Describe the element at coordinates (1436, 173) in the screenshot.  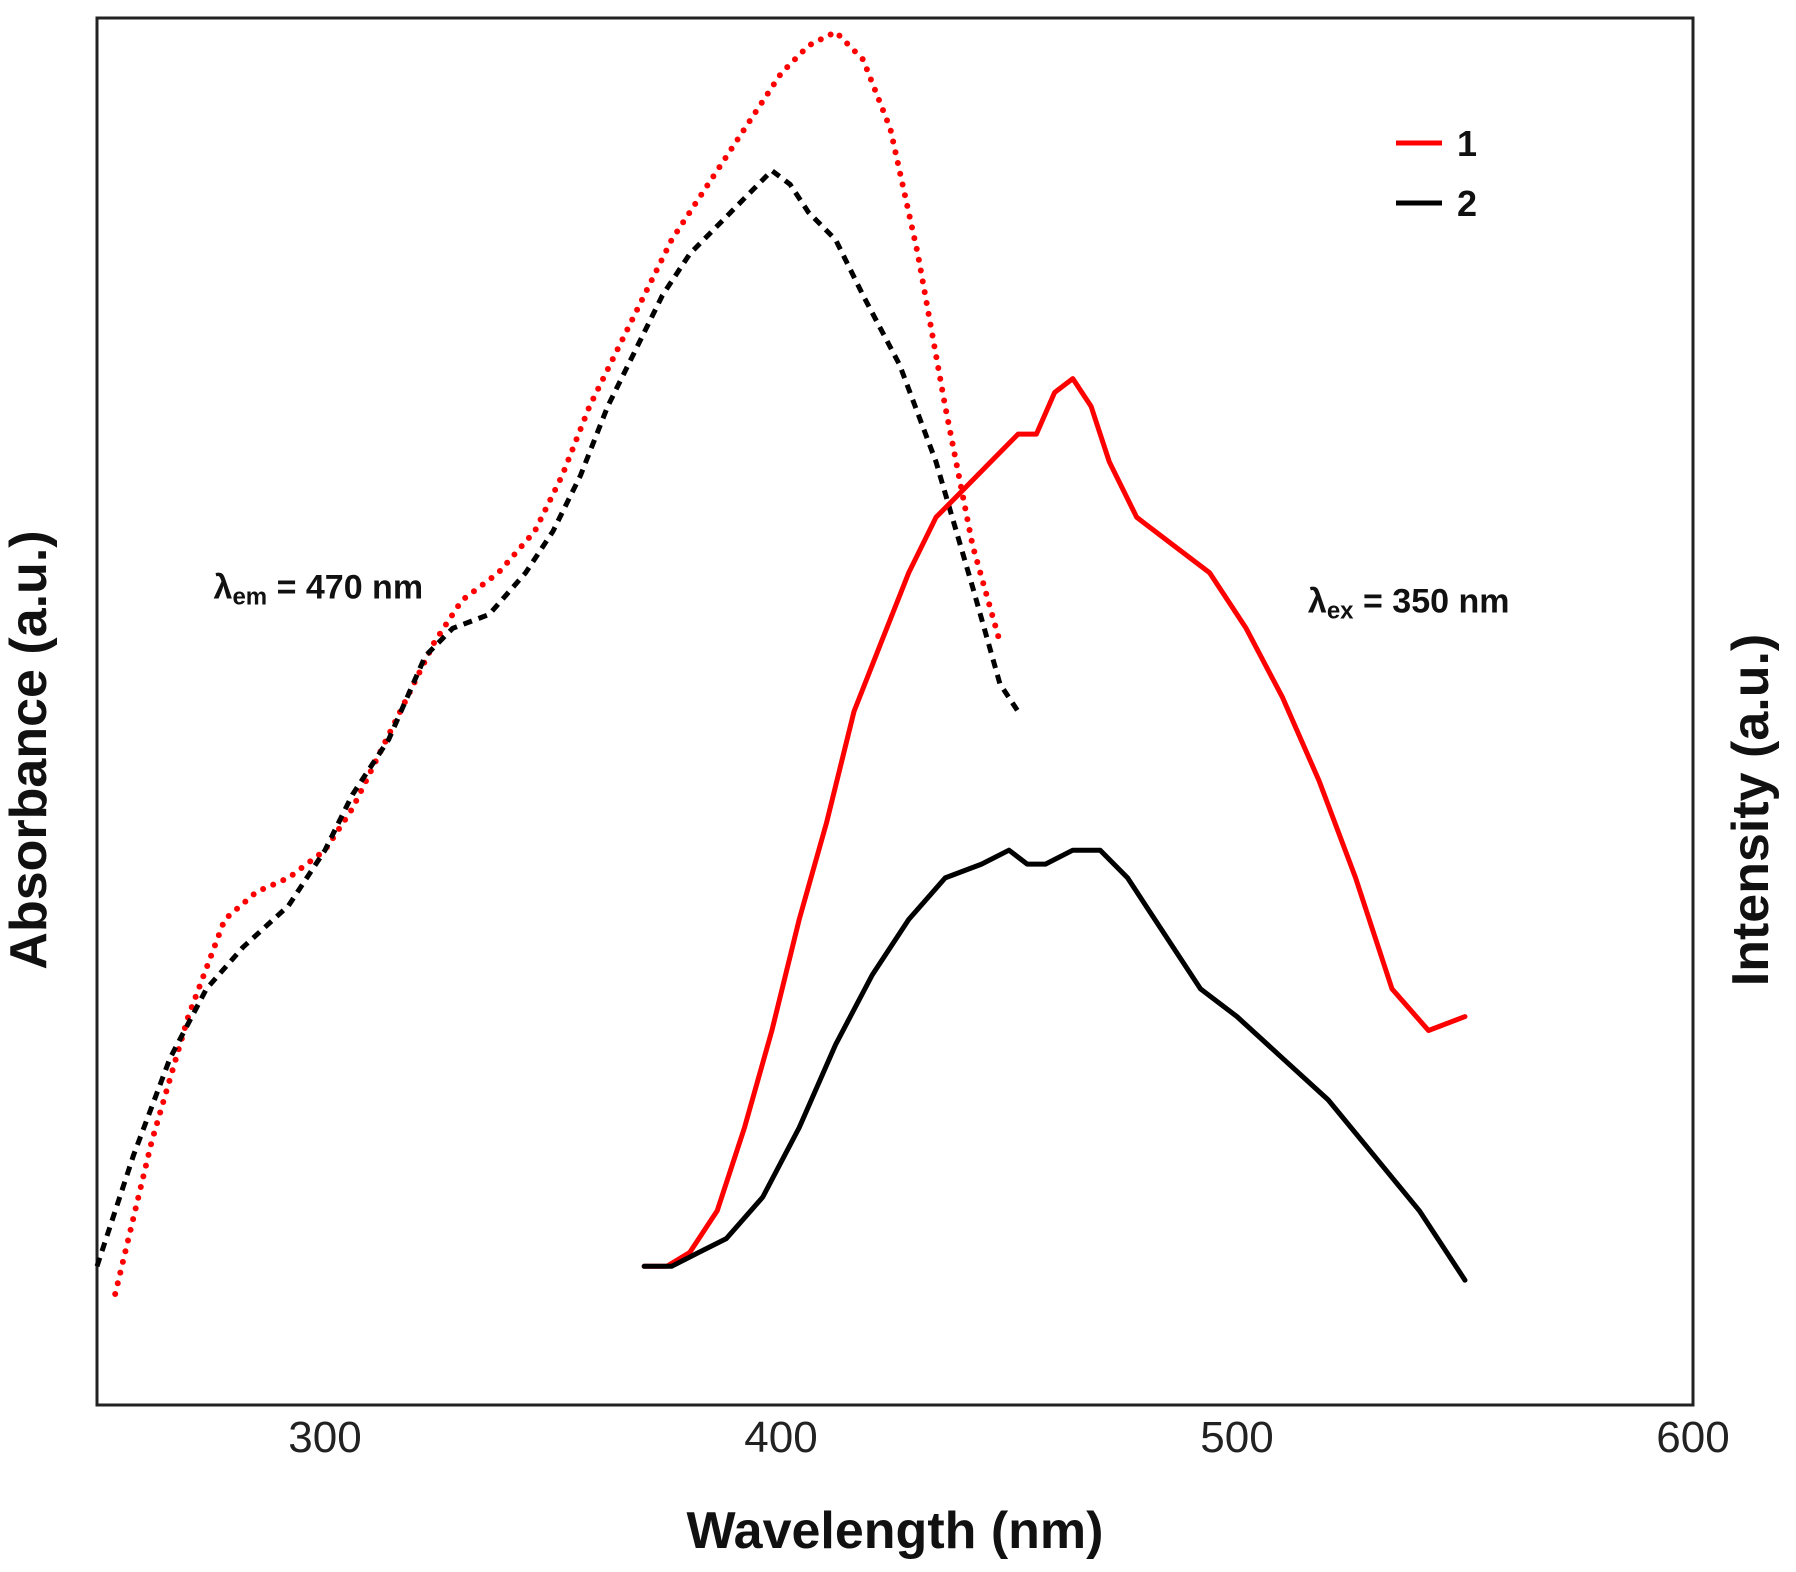
I see `legend: 12` at that location.